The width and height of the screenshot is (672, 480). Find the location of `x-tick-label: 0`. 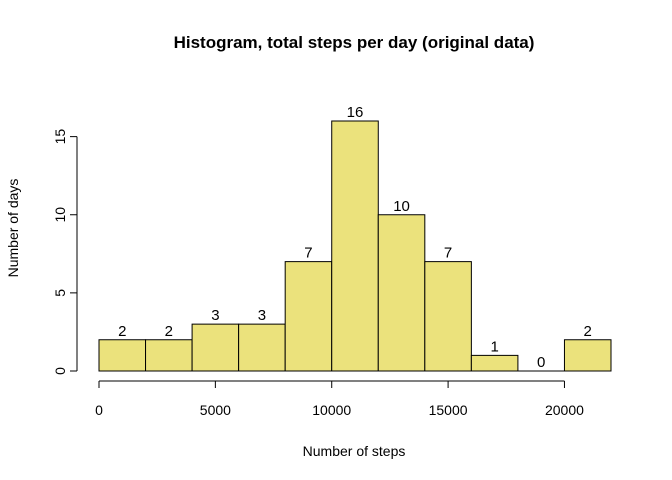

x-tick-label: 0 is located at coordinates (99, 410).